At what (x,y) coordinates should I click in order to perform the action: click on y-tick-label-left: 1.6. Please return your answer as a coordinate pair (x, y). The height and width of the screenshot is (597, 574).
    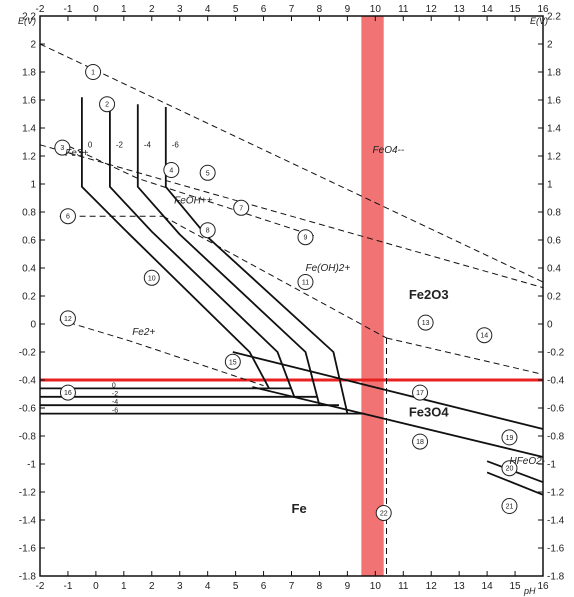
    Looking at the image, I should click on (29, 101).